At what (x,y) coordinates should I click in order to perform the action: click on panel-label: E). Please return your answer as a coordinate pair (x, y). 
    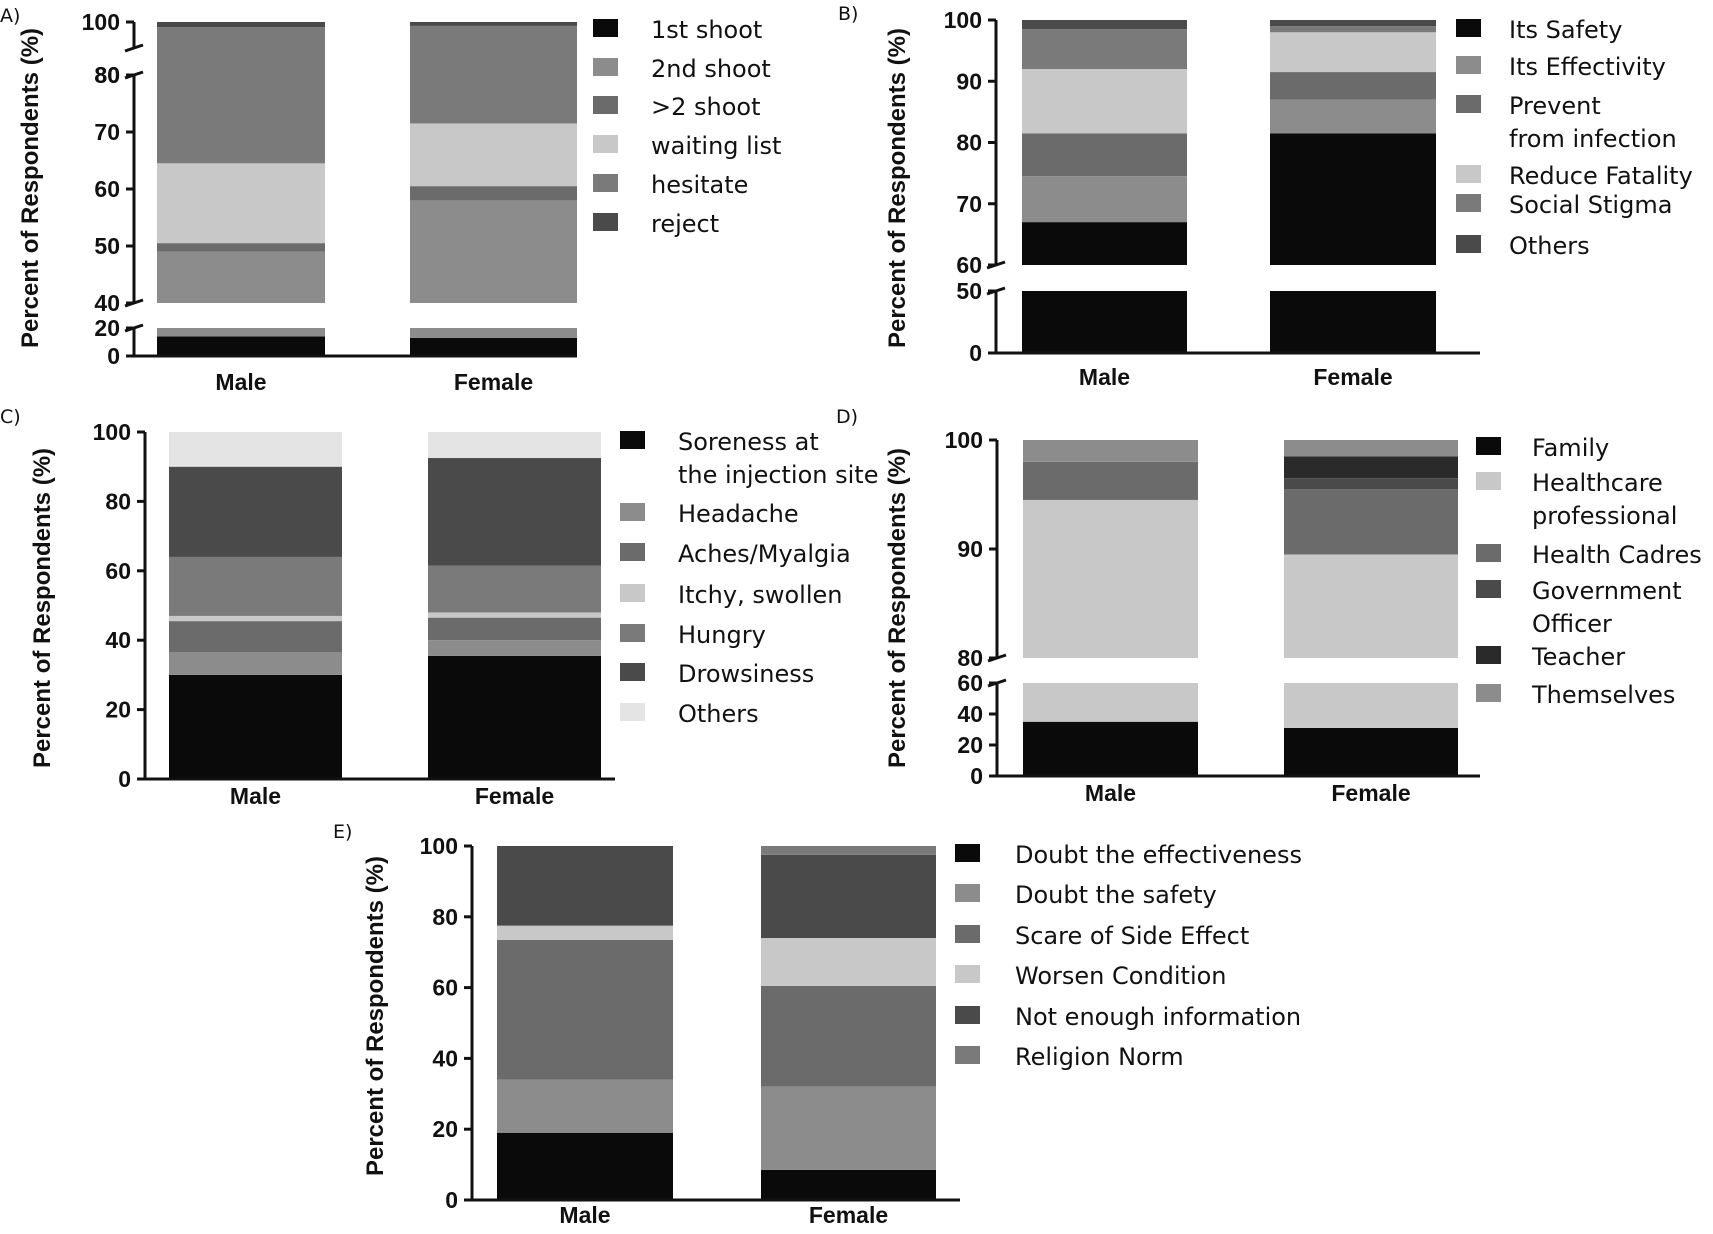
    Looking at the image, I should click on (342, 832).